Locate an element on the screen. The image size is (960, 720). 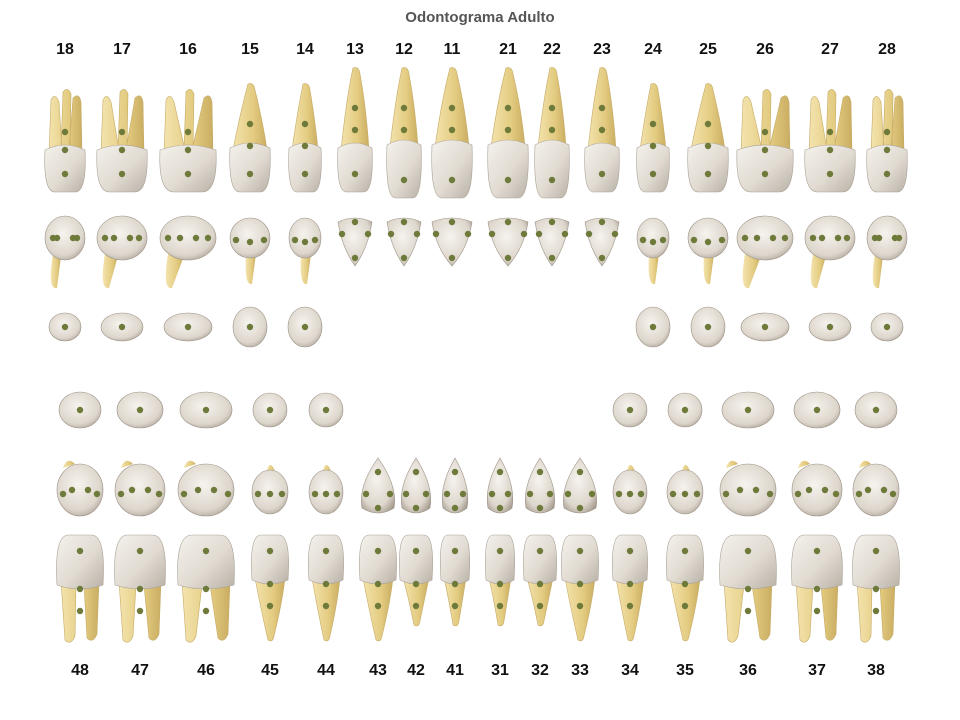
tooth-26-occlusal is located at coordinates (765, 252).